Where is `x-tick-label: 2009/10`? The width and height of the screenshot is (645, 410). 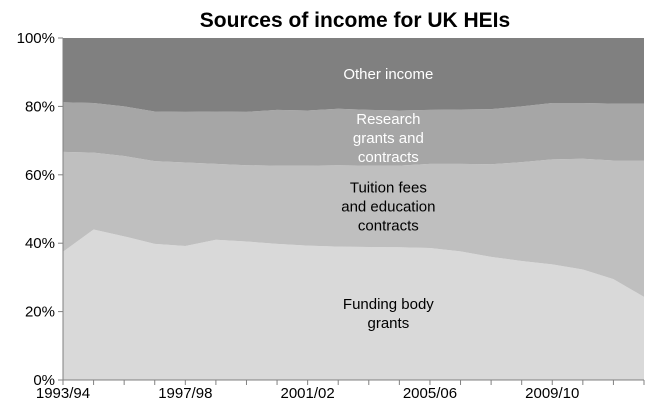 x-tick-label: 2009/10 is located at coordinates (552, 393).